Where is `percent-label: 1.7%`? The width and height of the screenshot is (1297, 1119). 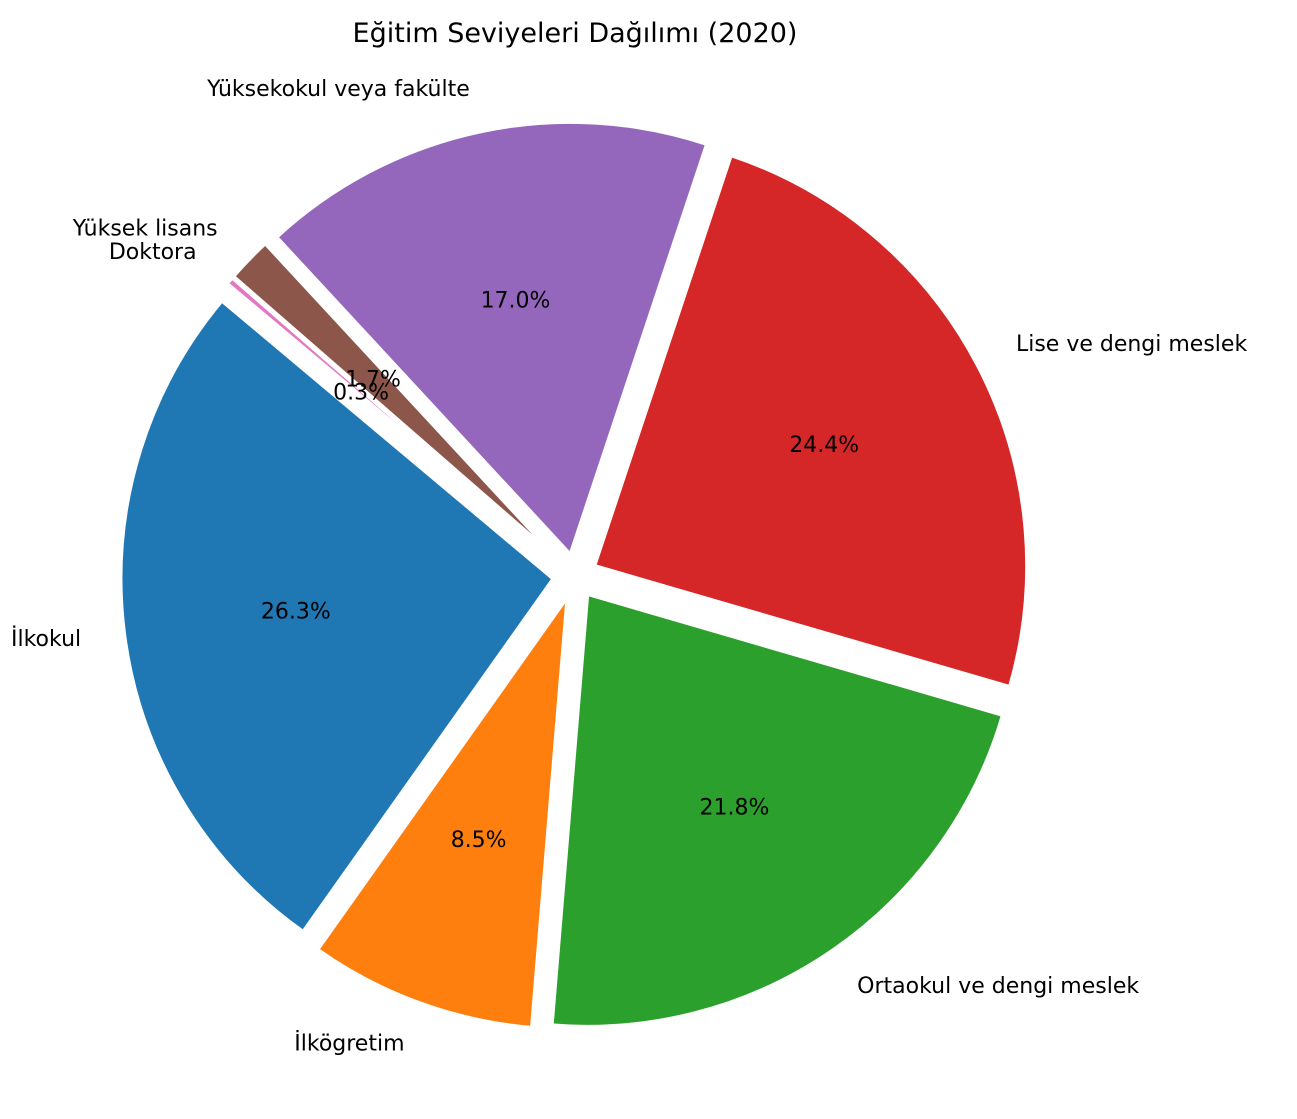 percent-label: 1.7% is located at coordinates (373, 379).